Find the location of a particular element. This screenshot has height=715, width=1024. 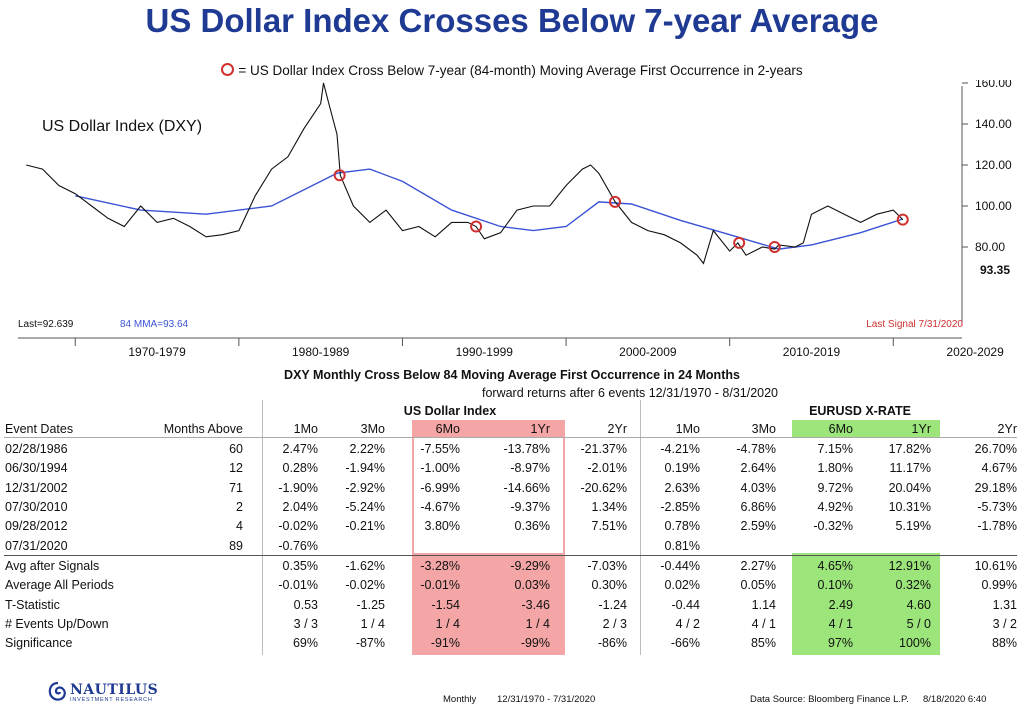

y-tick-label: 160.00 is located at coordinates (993, 85).